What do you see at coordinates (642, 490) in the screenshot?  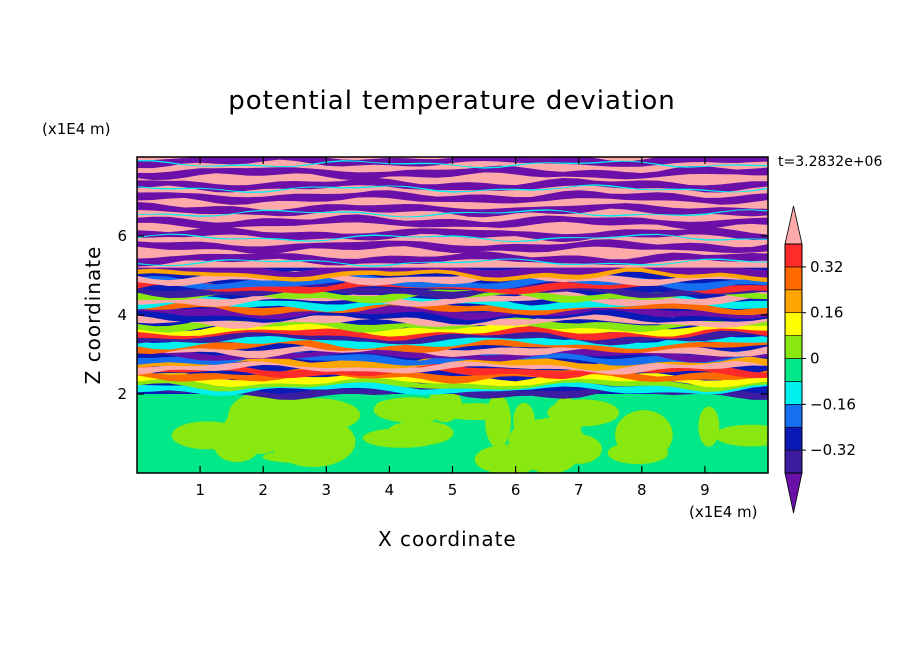 I see `x-tick-label: 8` at bounding box center [642, 490].